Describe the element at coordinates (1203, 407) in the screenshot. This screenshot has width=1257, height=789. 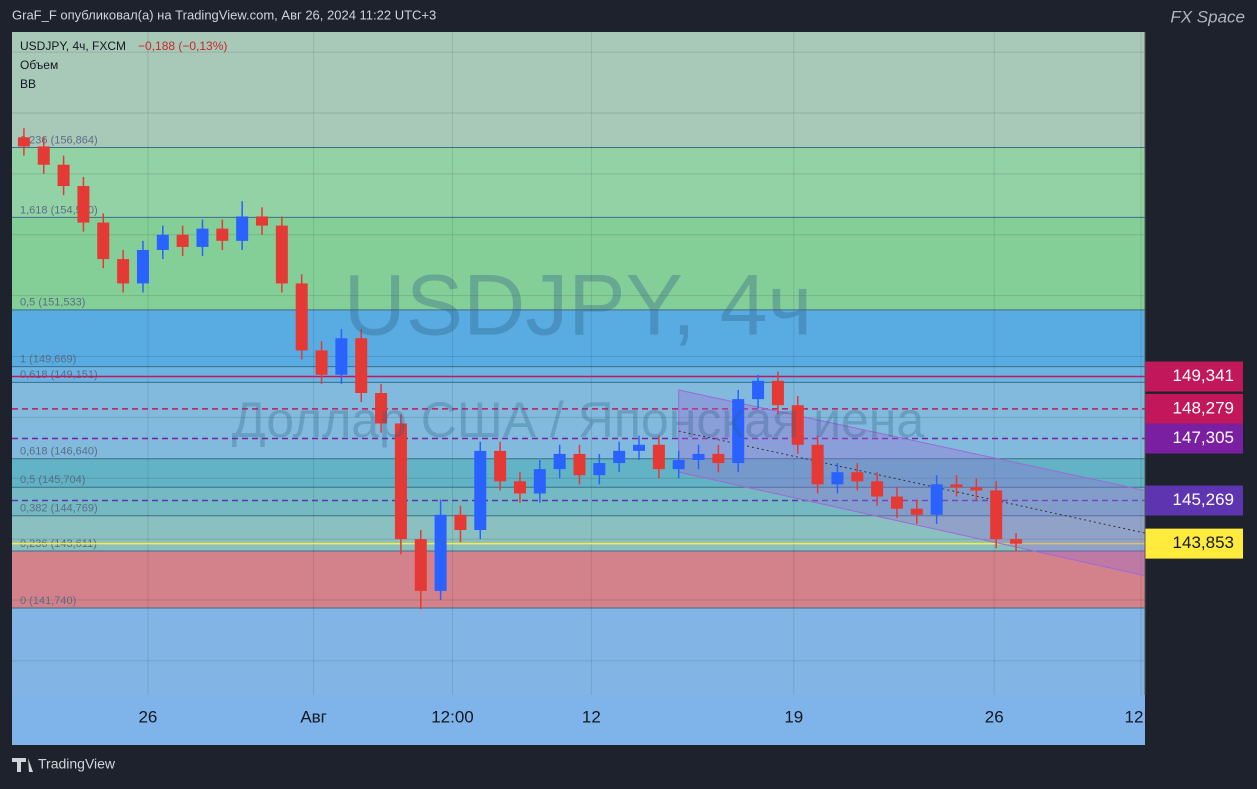
I see `price-label: 148,279` at that location.